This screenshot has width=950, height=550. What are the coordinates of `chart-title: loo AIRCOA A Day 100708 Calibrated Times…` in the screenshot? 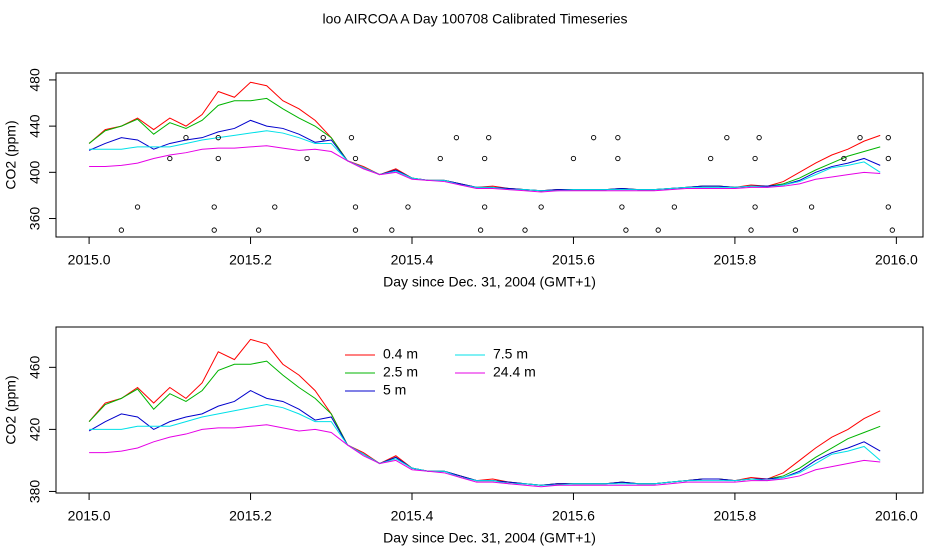 It's located at (474, 19).